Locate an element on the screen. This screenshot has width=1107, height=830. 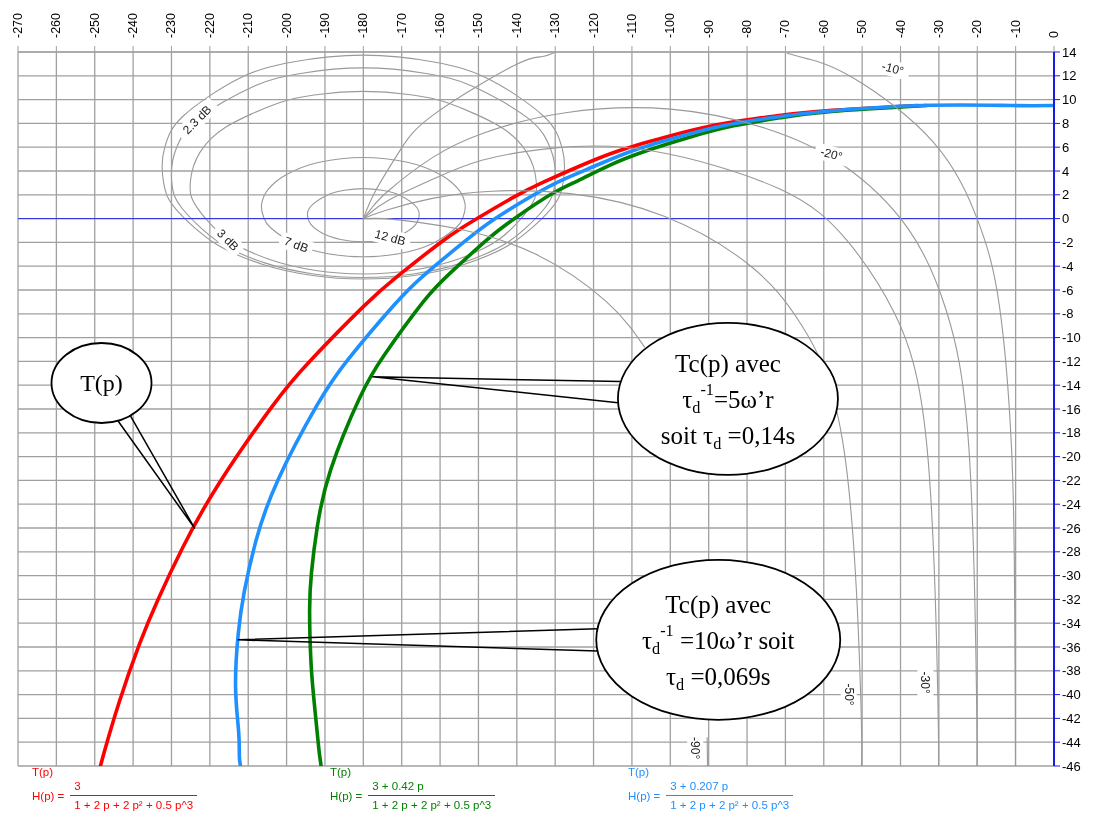
annotation: -30° is located at coordinates (925, 682).